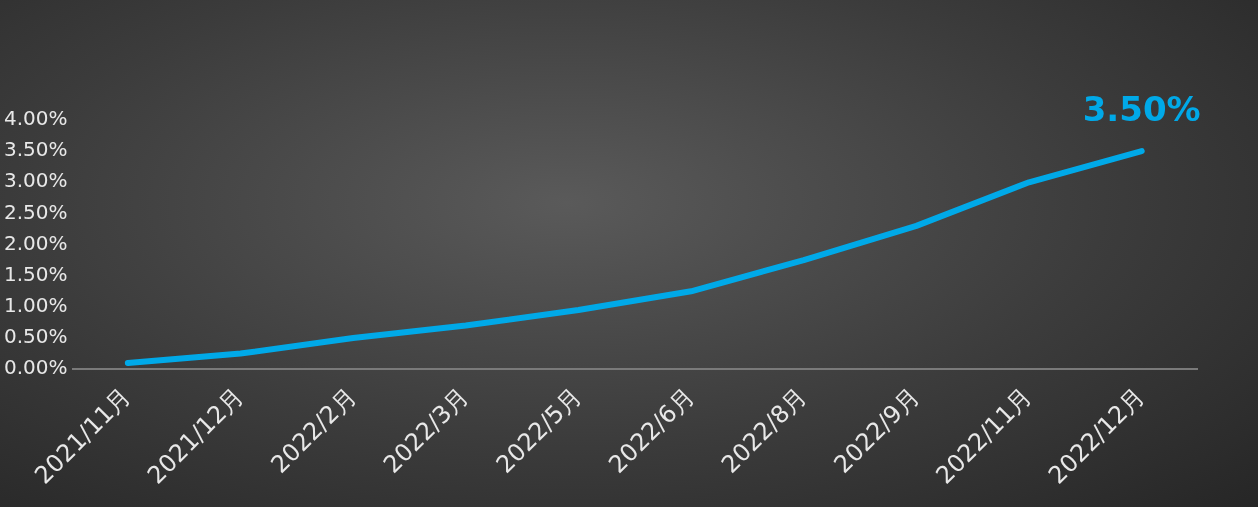 The height and width of the screenshot is (507, 1258). Describe the element at coordinates (35, 305) in the screenshot. I see `y-tick-label: 1.00%` at that location.